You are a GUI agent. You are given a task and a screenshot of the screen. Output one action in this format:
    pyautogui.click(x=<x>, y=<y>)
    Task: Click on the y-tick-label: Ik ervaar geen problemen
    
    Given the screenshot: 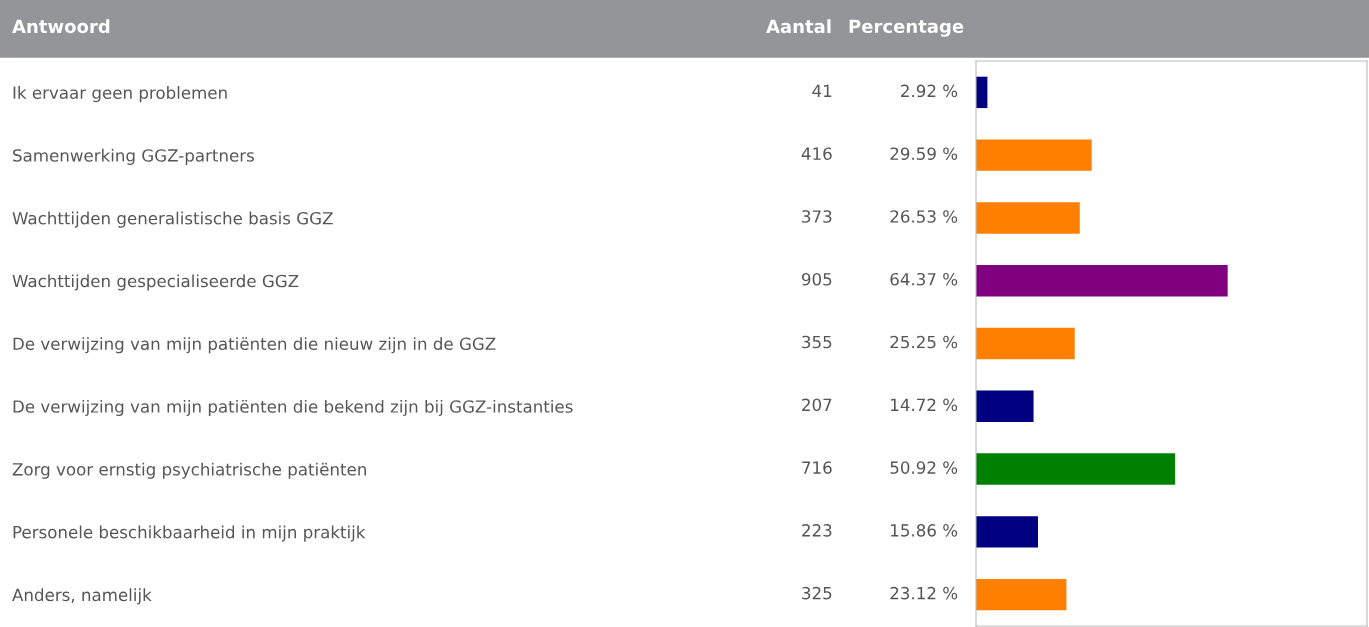 What is the action you would take?
    pyautogui.click(x=120, y=94)
    